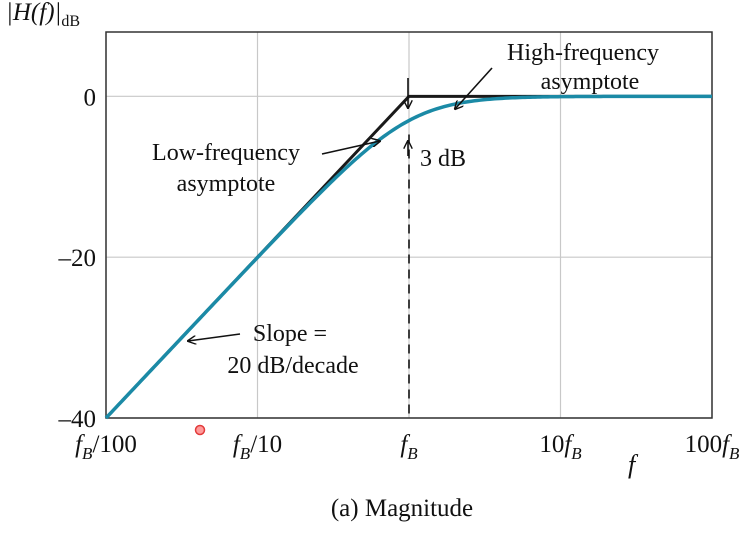 Image resolution: width=743 pixels, height=534 pixels. What do you see at coordinates (226, 184) in the screenshot?
I see `annotation-low-frequency-line2: asymptote` at bounding box center [226, 184].